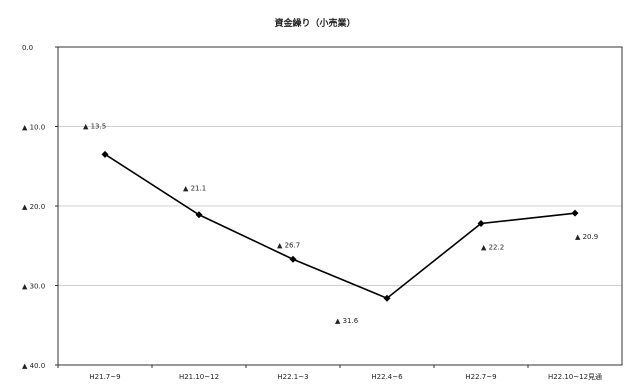  I want to click on x-tick-label: H22.1~3, so click(292, 377).